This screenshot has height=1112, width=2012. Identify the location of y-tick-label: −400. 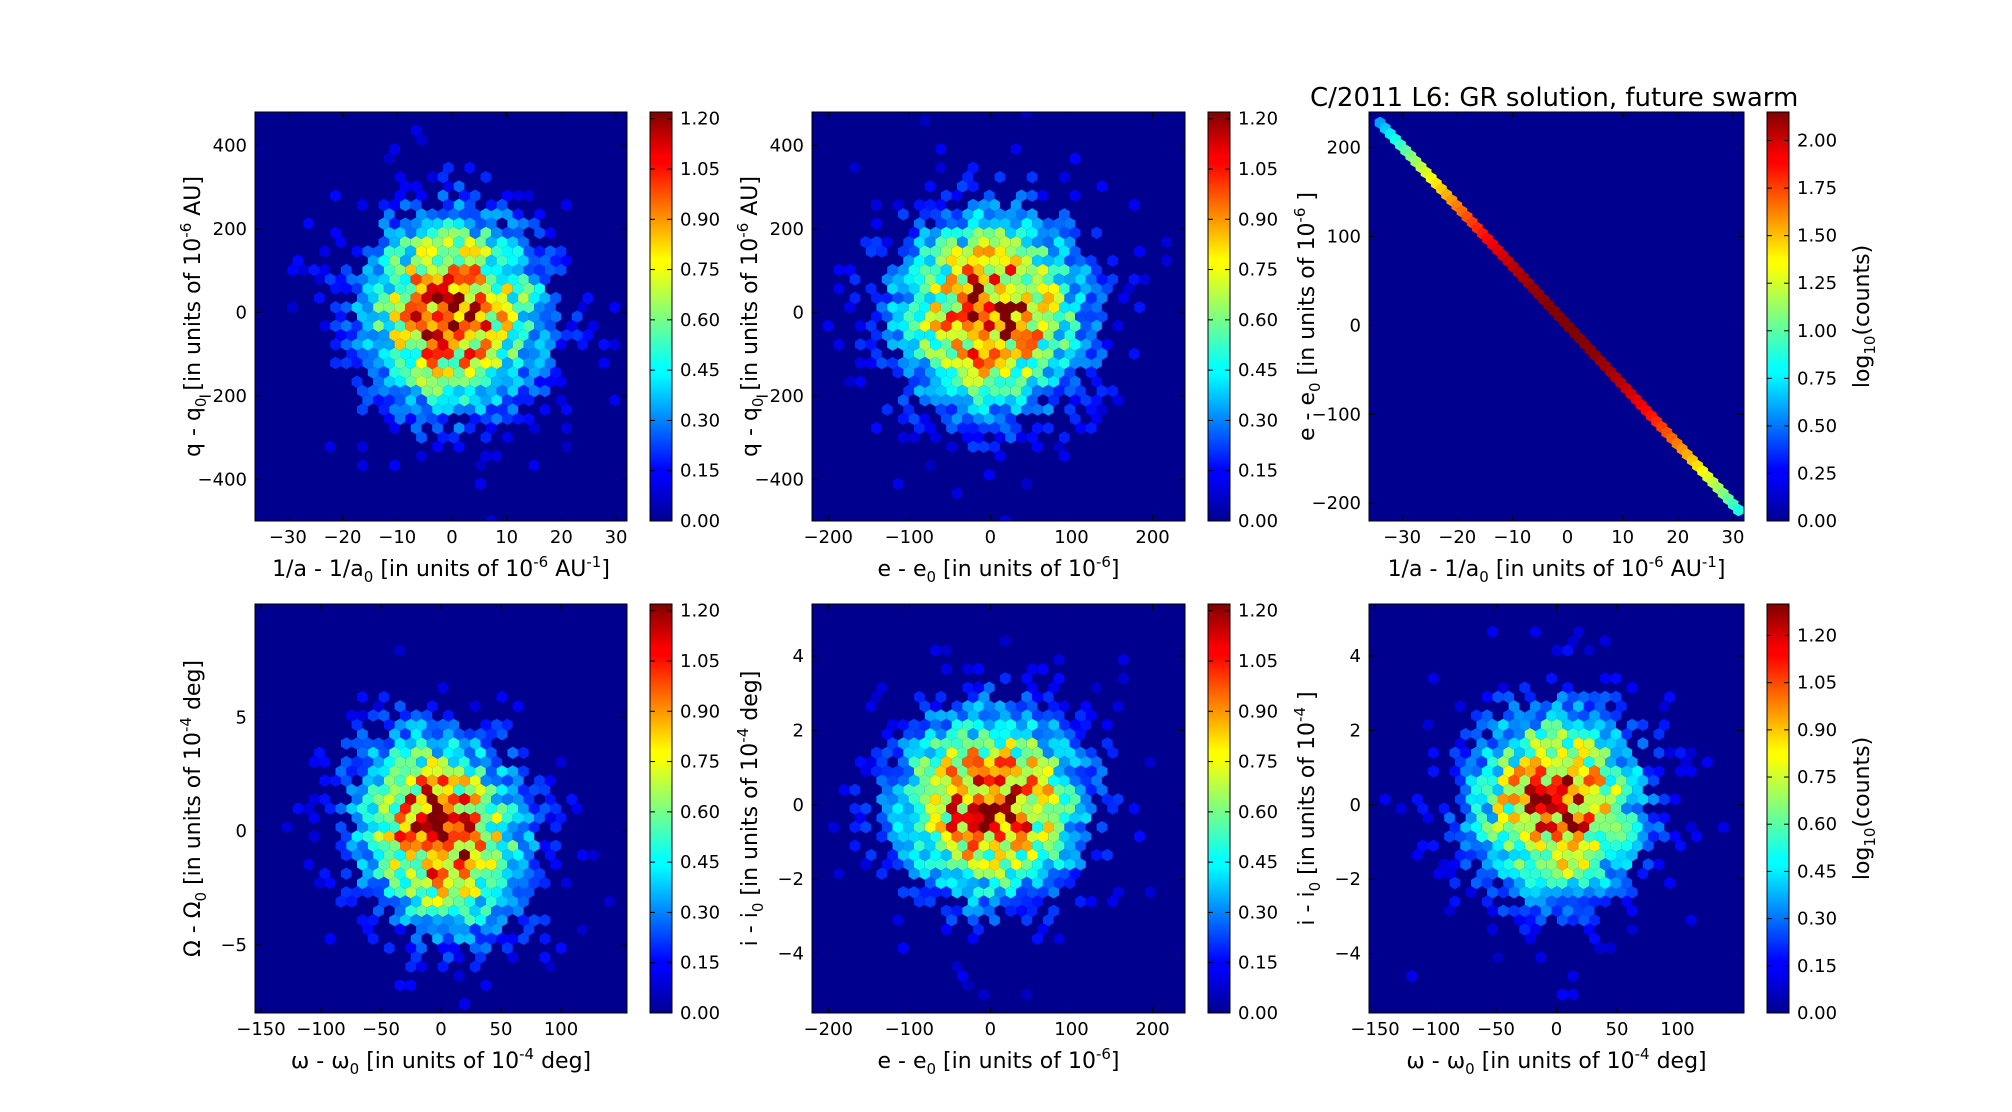
(779, 479).